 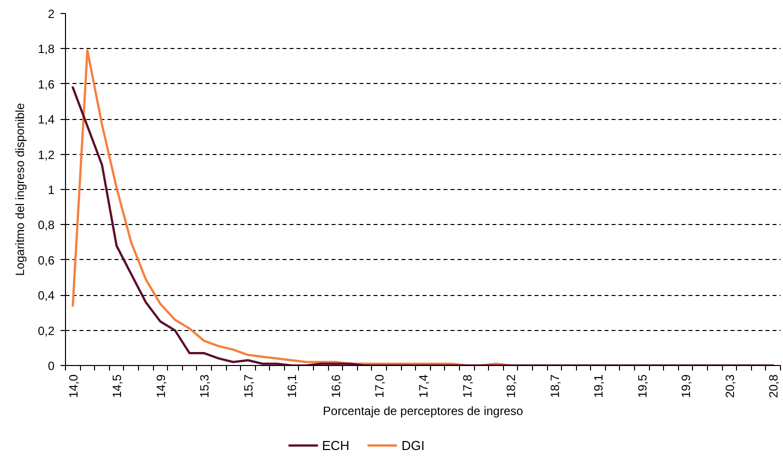 What do you see at coordinates (46, 260) in the screenshot?
I see `y-tick-label: 0,6` at bounding box center [46, 260].